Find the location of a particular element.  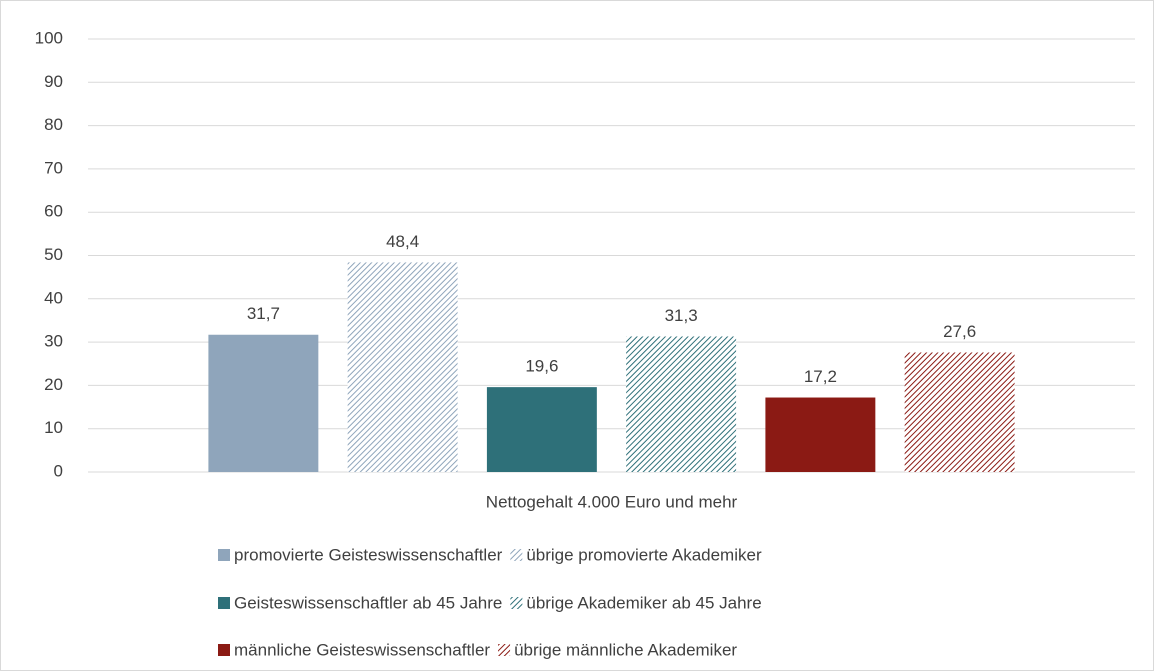

legend-item: übrige promovierte Akademiker is located at coordinates (636, 554).